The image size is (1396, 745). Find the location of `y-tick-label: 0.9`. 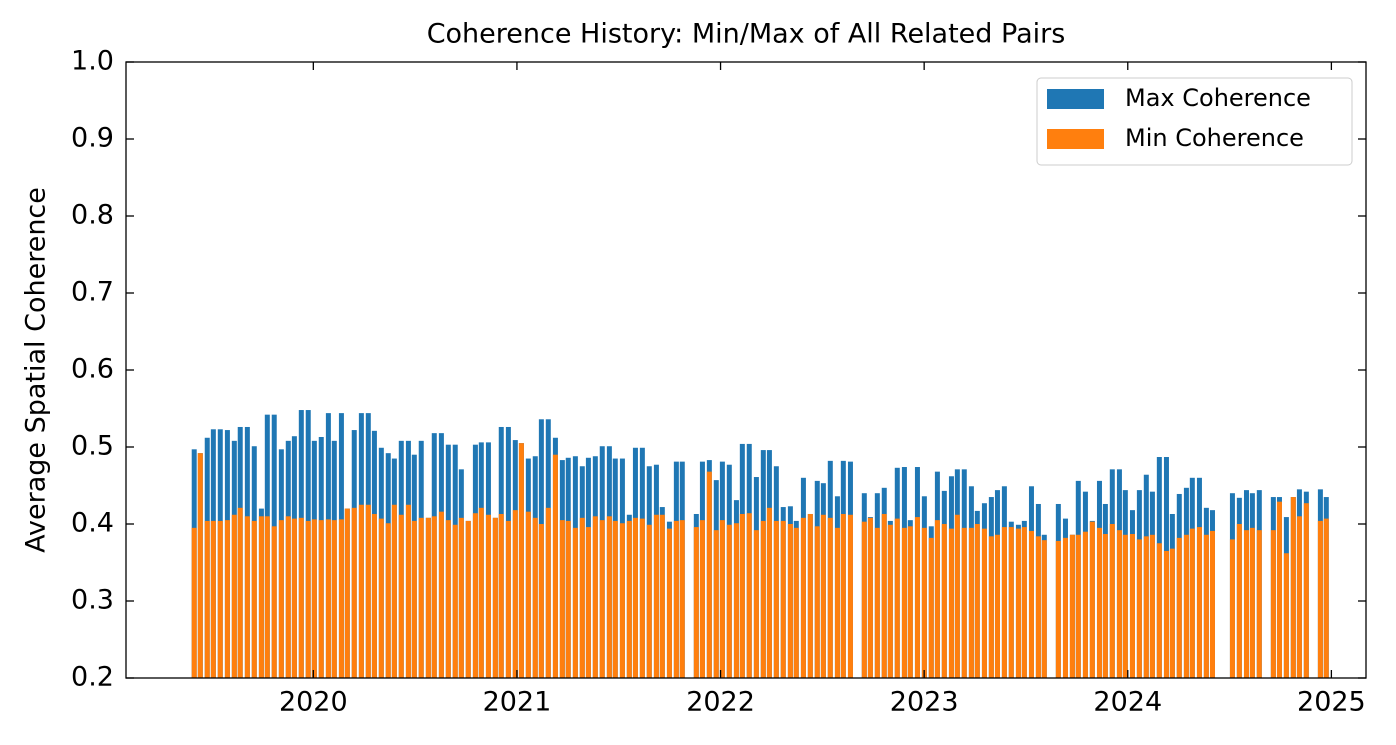

y-tick-label: 0.9 is located at coordinates (92, 138).